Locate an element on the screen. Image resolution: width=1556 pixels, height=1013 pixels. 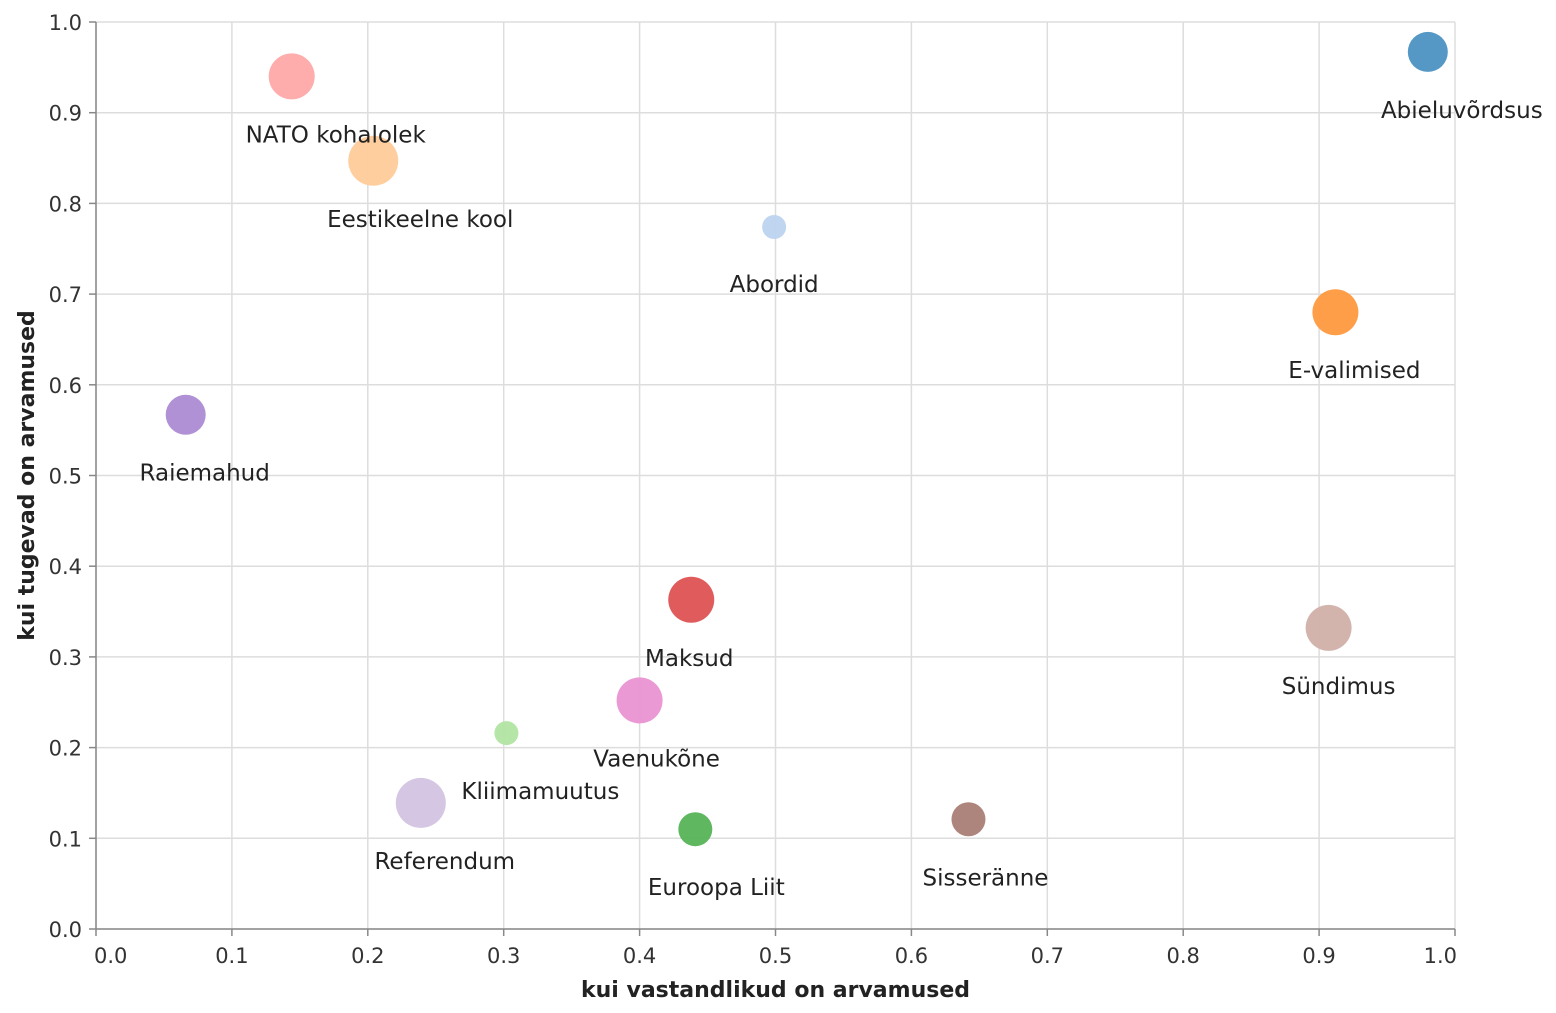
point-label: NATO kohalolek is located at coordinates (336, 135).